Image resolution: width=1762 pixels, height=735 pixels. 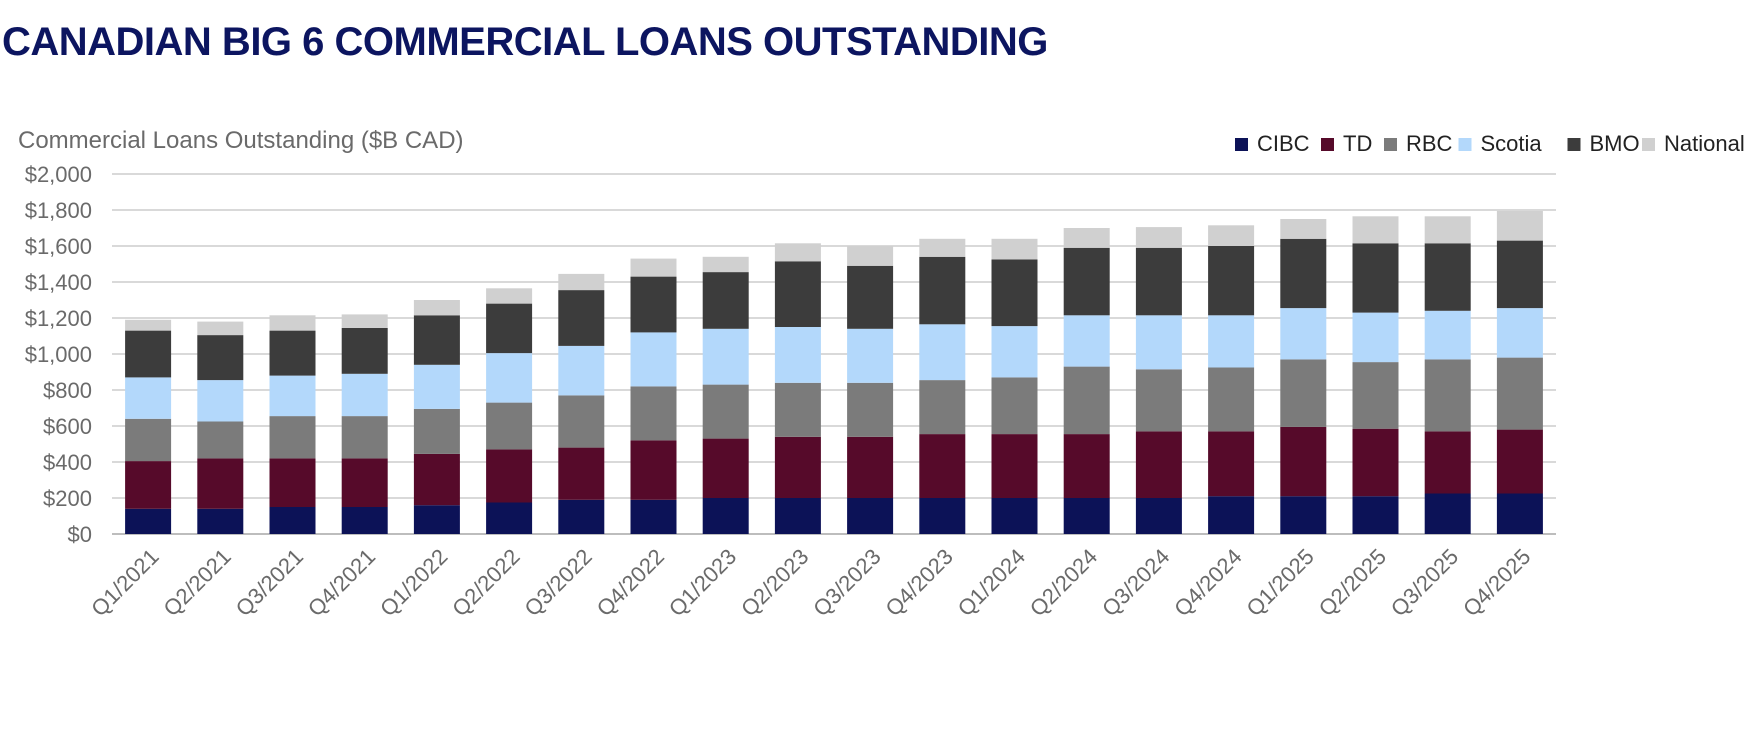 What do you see at coordinates (58, 246) in the screenshot?
I see `y-tick-label: $1,600` at bounding box center [58, 246].